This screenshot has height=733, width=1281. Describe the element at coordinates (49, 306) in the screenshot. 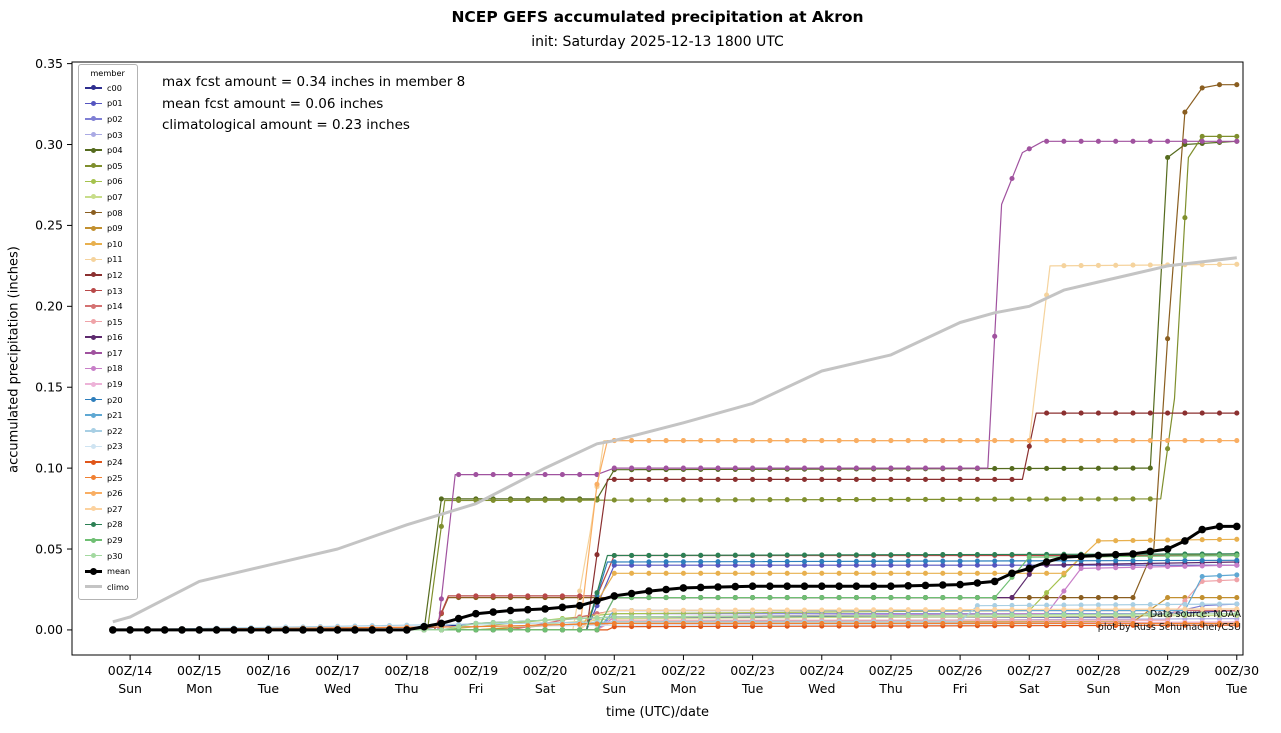

I see `svg-text: 0.20` at that location.